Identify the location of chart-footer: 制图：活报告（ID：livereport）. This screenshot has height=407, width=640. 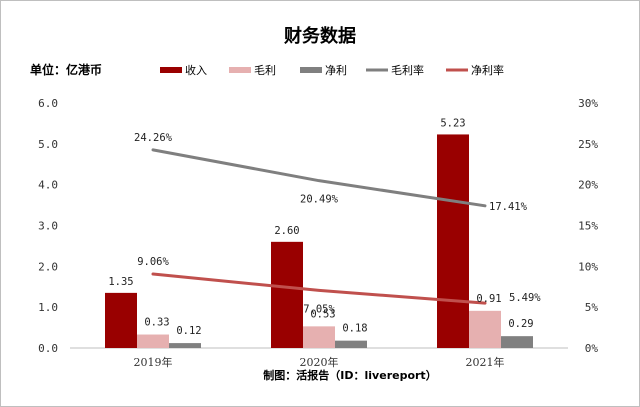
(349, 375).